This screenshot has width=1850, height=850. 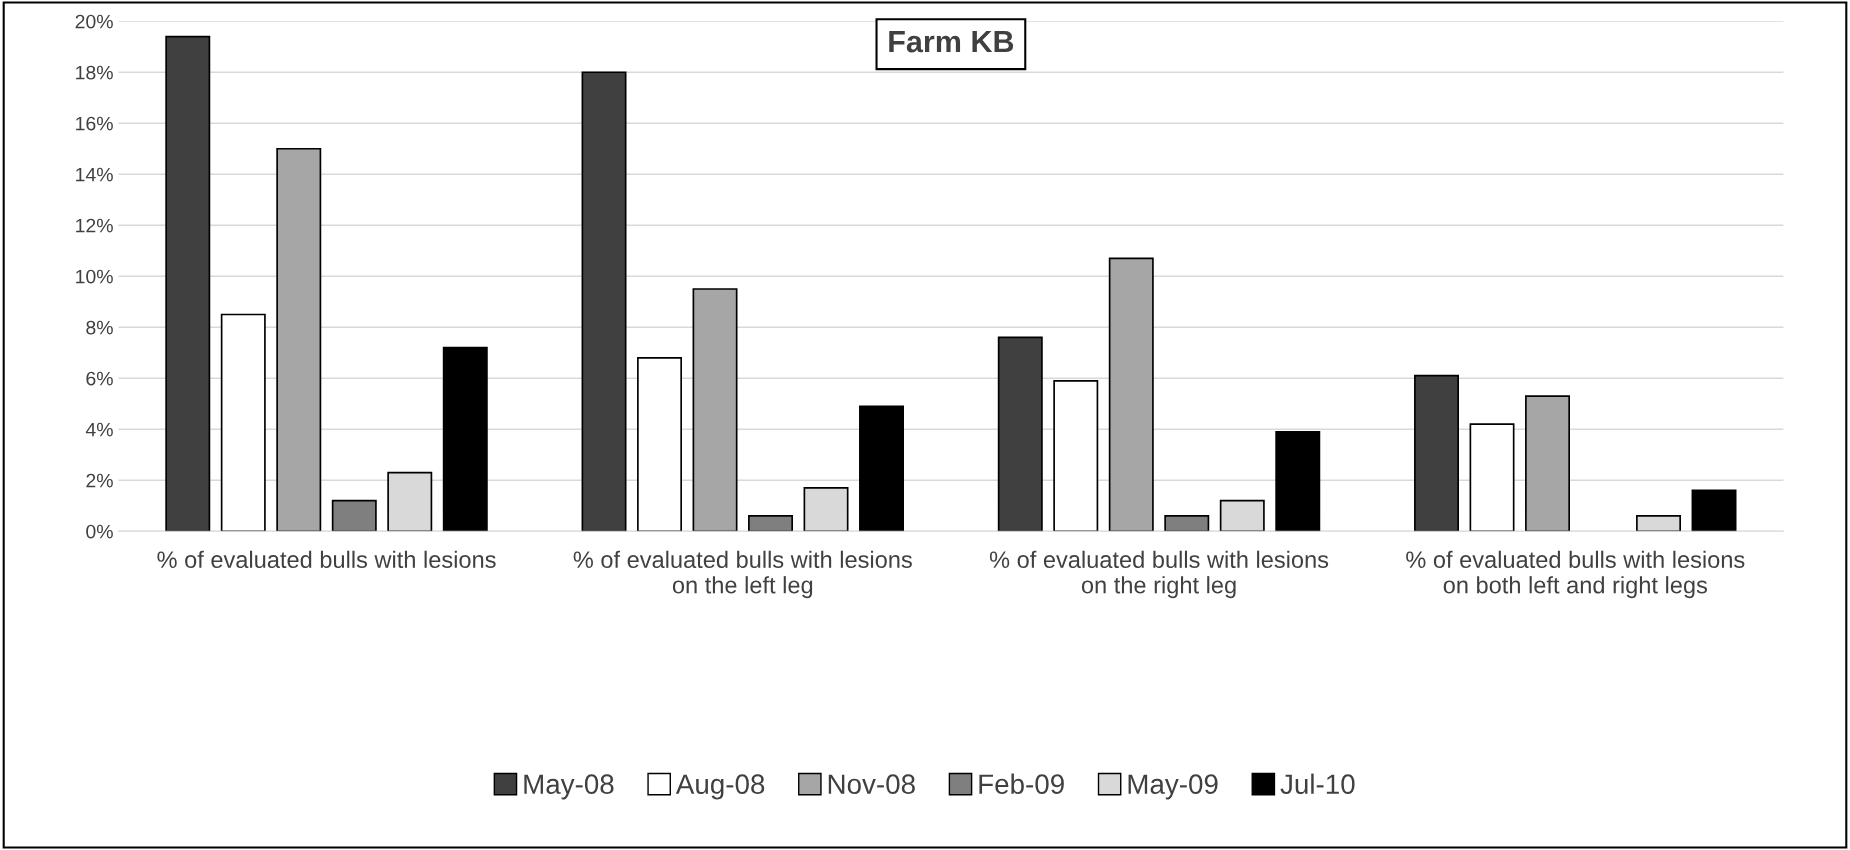 What do you see at coordinates (1021, 784) in the screenshot?
I see `legend-label: Feb-09` at bounding box center [1021, 784].